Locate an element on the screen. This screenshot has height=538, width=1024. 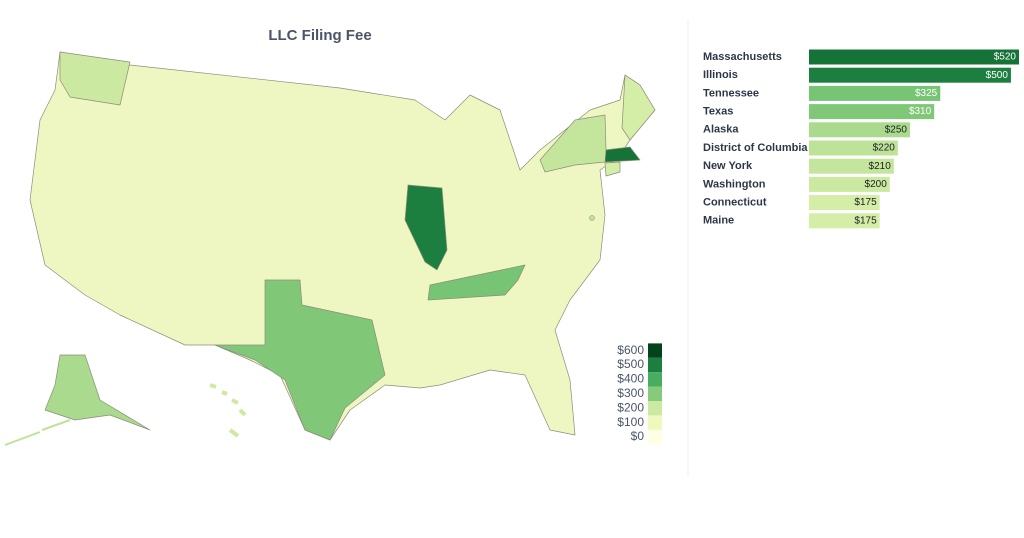
bar-label: Tennessee is located at coordinates (731, 93).